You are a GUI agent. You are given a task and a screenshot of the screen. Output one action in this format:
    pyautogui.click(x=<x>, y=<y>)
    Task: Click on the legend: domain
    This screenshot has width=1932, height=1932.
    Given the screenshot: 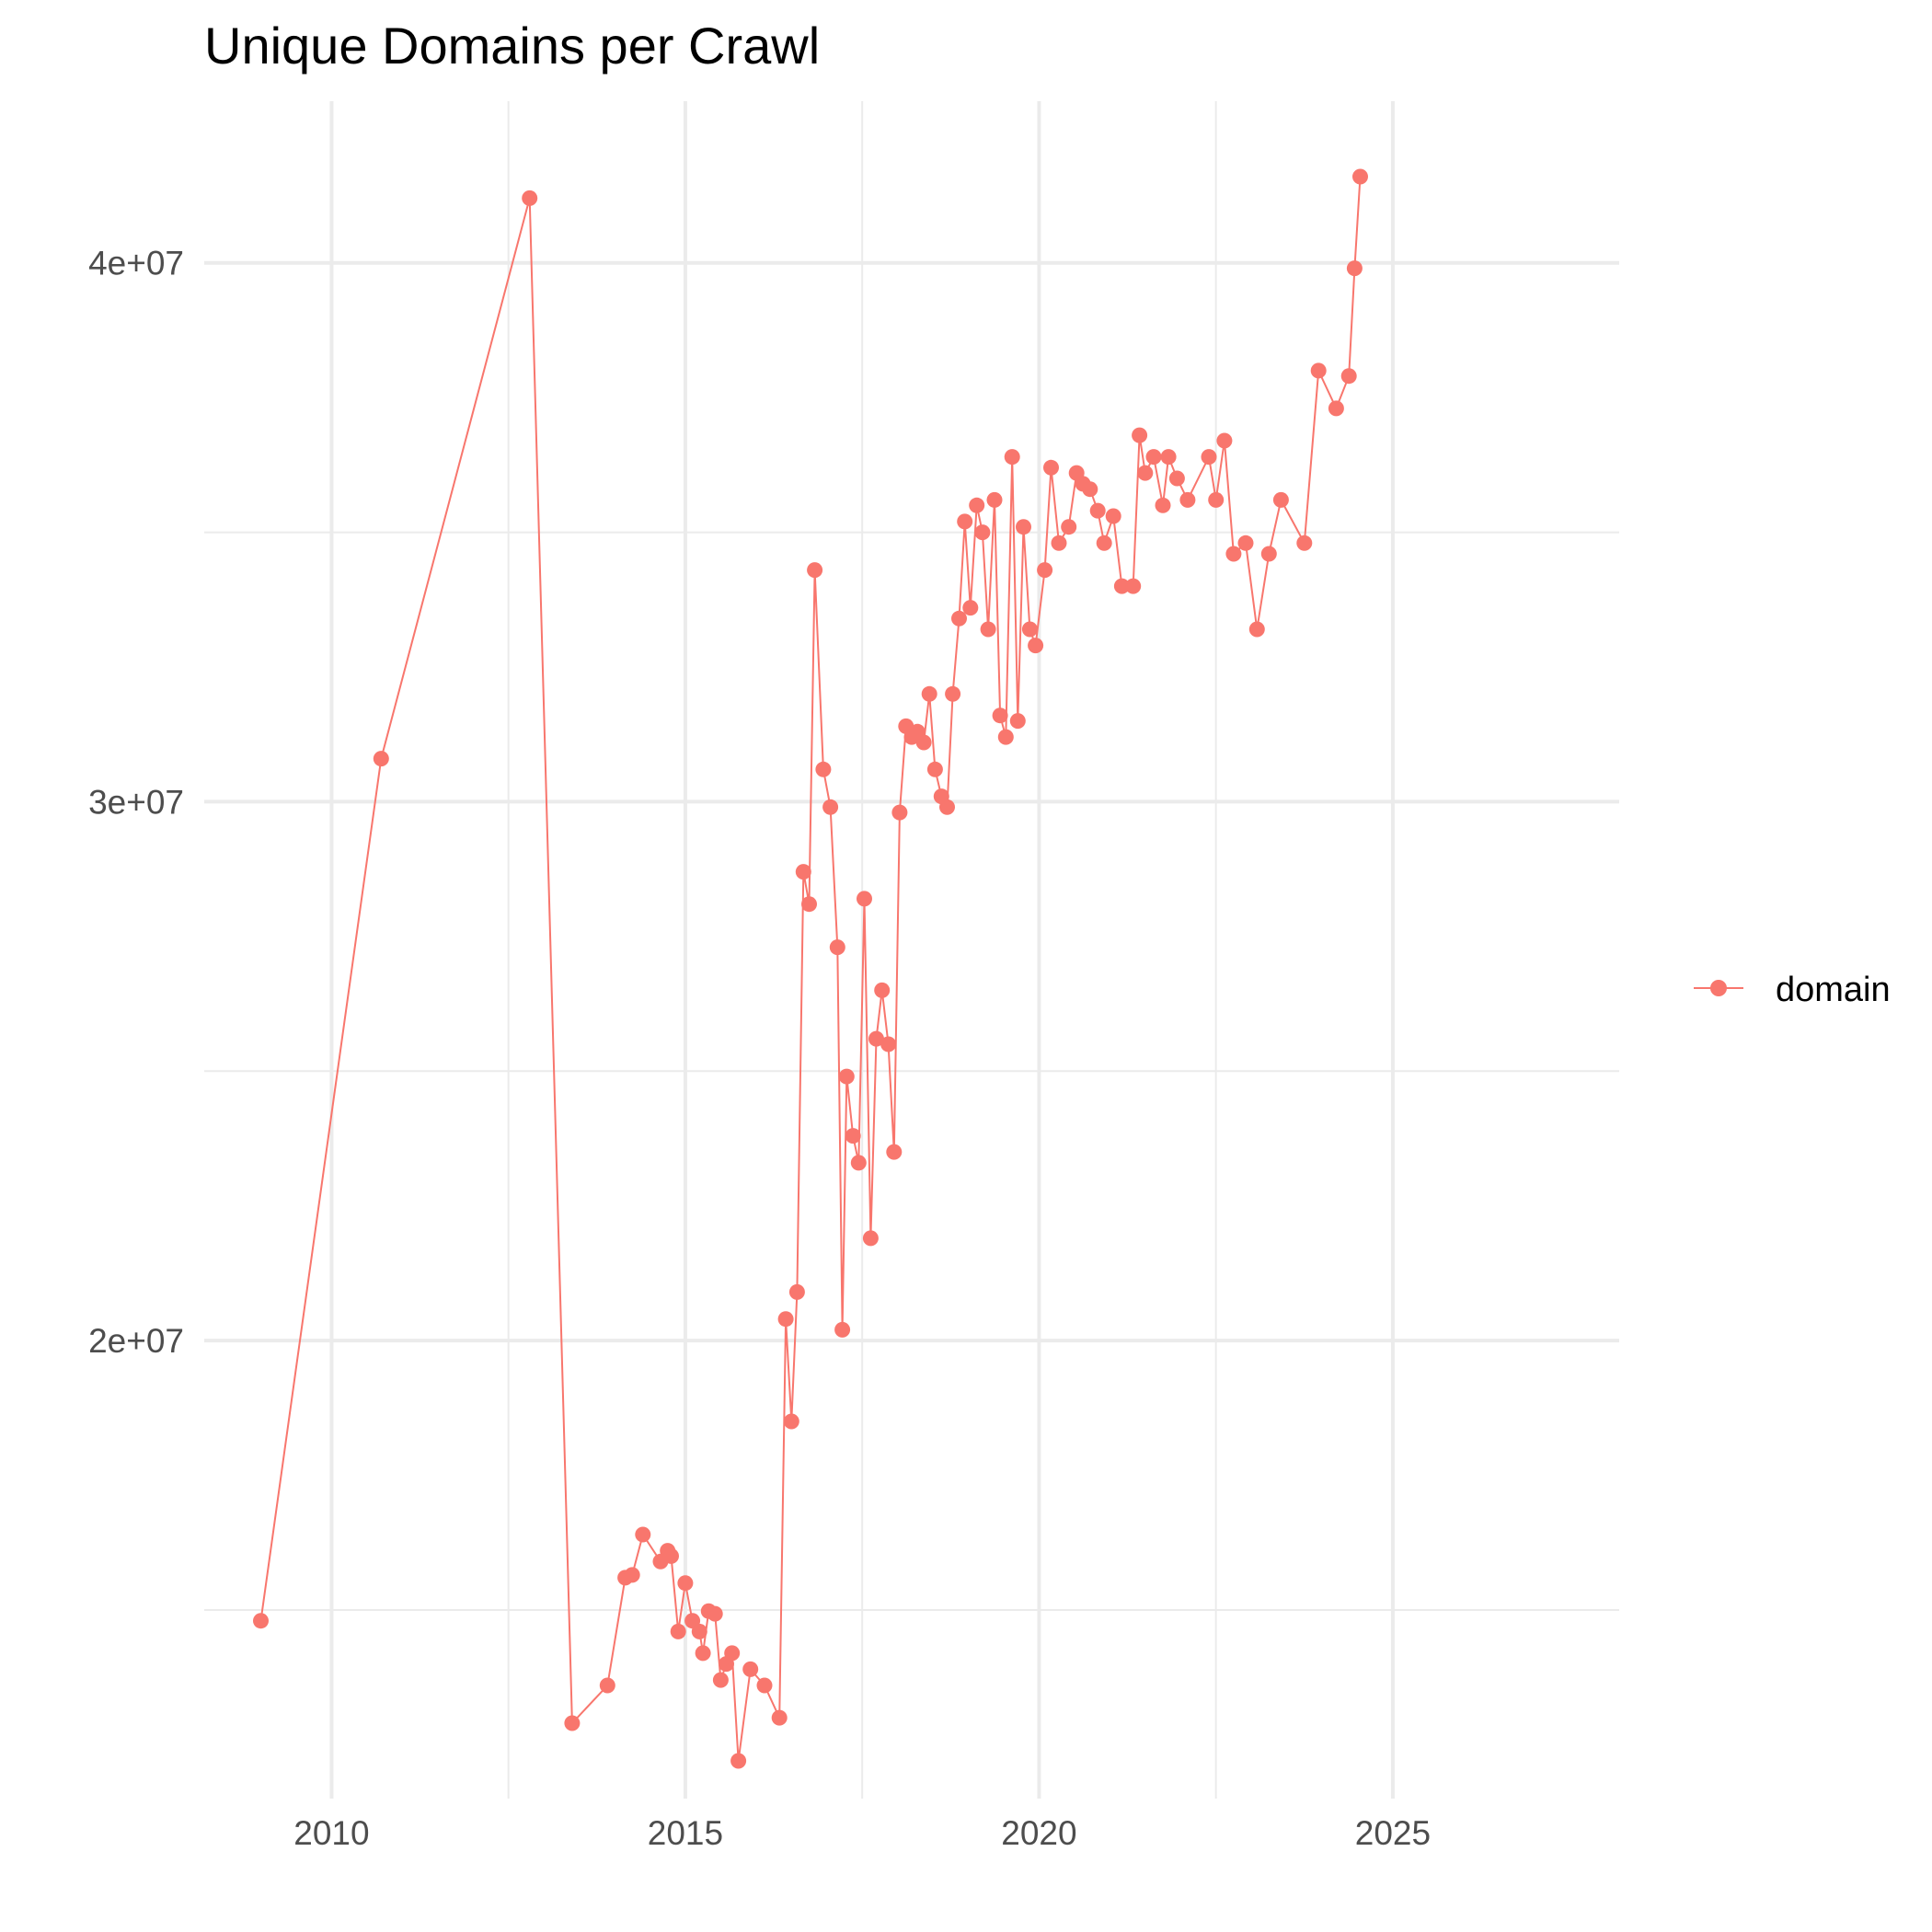 What is the action you would take?
    pyautogui.click(x=1792, y=990)
    